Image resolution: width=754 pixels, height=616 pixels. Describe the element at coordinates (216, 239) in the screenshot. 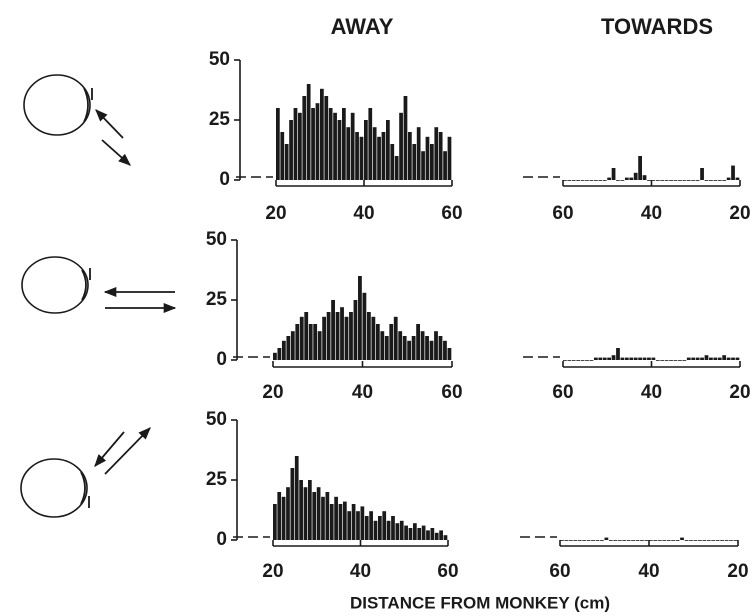

I see `y-tick-label: 50` at that location.